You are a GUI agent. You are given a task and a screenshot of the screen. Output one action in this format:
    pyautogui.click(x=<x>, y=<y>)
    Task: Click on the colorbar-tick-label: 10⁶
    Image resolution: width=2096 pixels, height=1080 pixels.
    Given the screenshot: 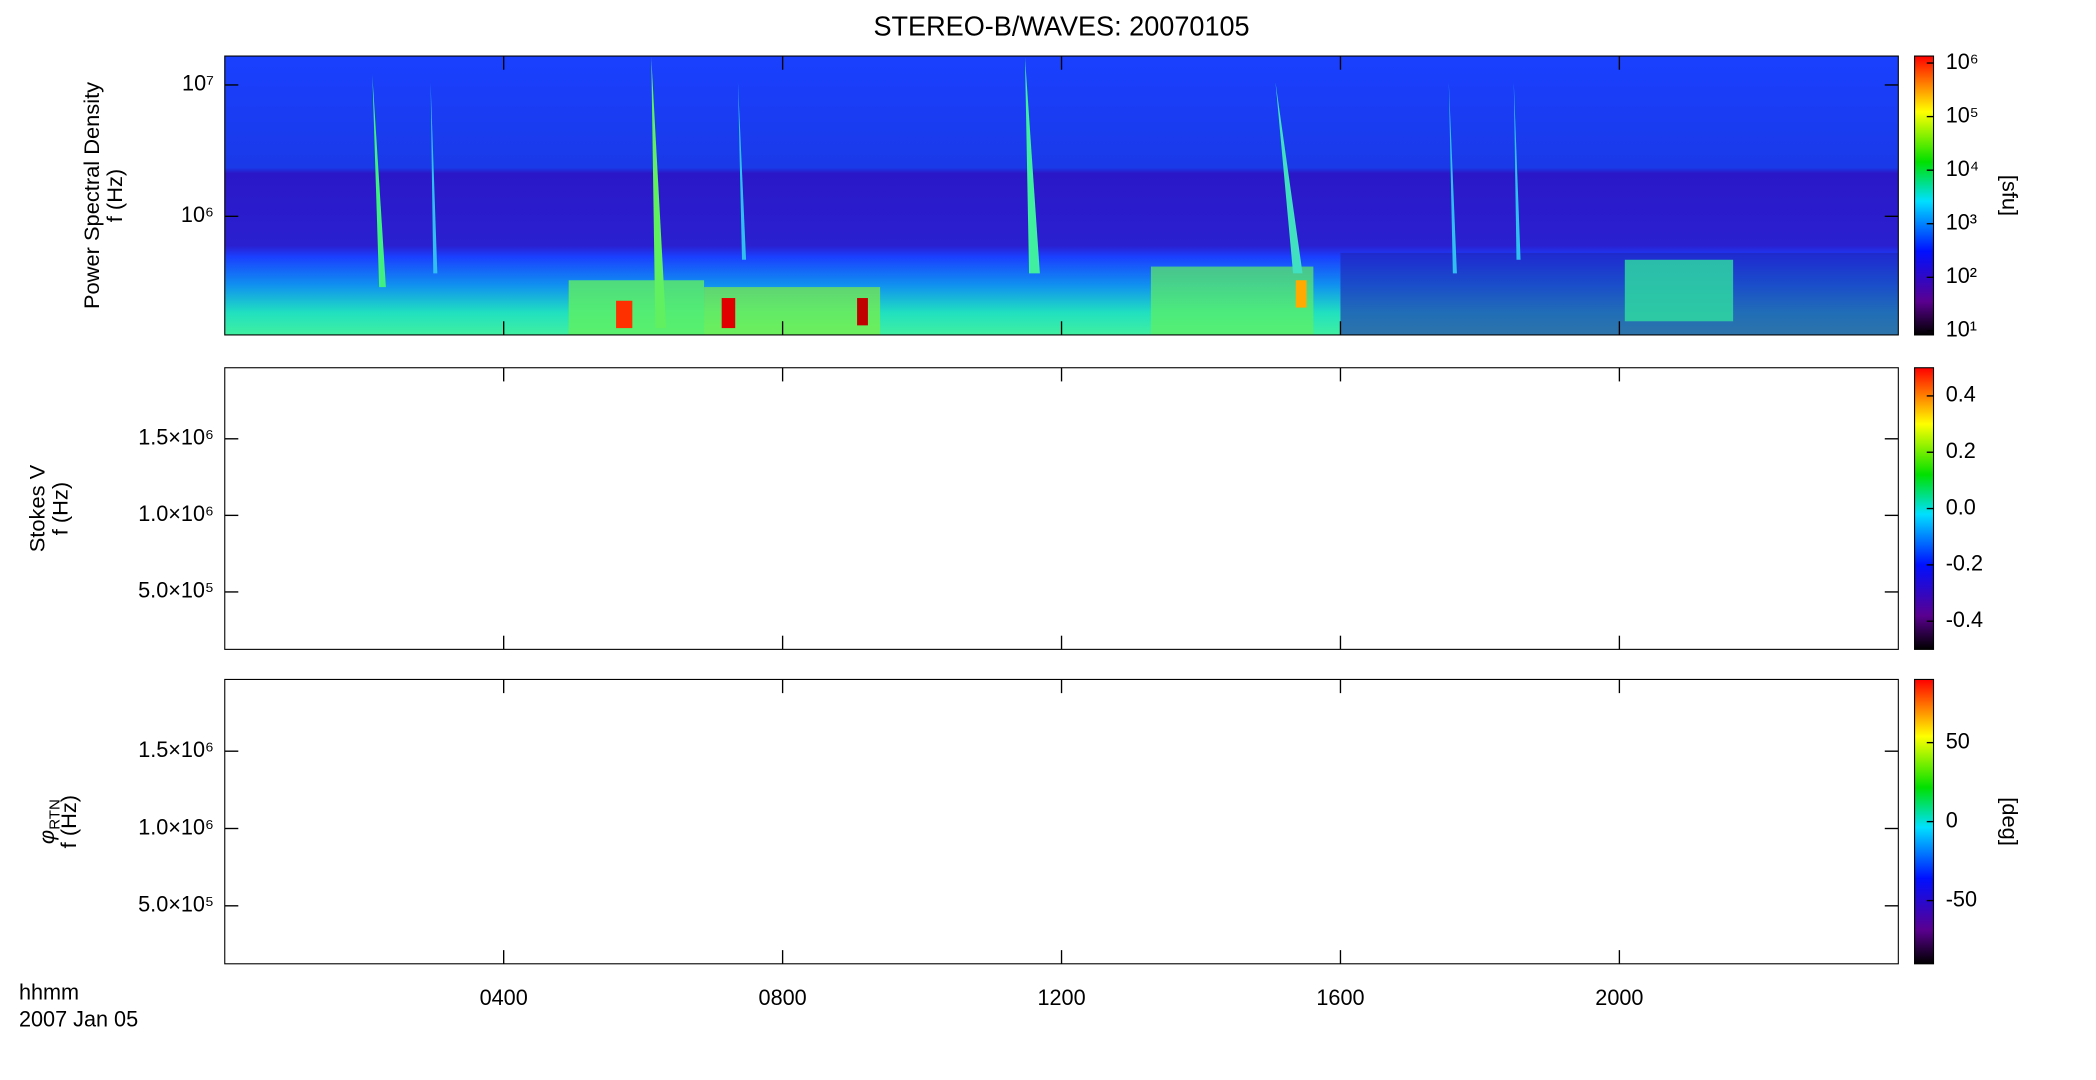 What is the action you would take?
    pyautogui.click(x=1962, y=61)
    